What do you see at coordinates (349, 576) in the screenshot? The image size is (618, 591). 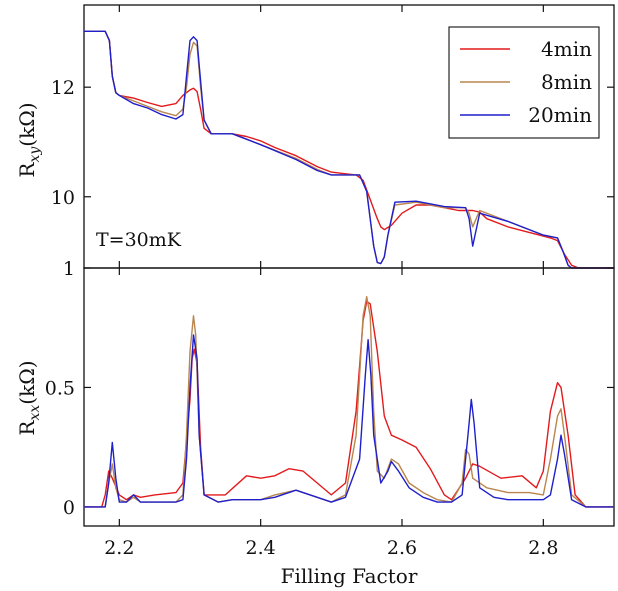 I see `x-axis-label: Filling Factor` at bounding box center [349, 576].